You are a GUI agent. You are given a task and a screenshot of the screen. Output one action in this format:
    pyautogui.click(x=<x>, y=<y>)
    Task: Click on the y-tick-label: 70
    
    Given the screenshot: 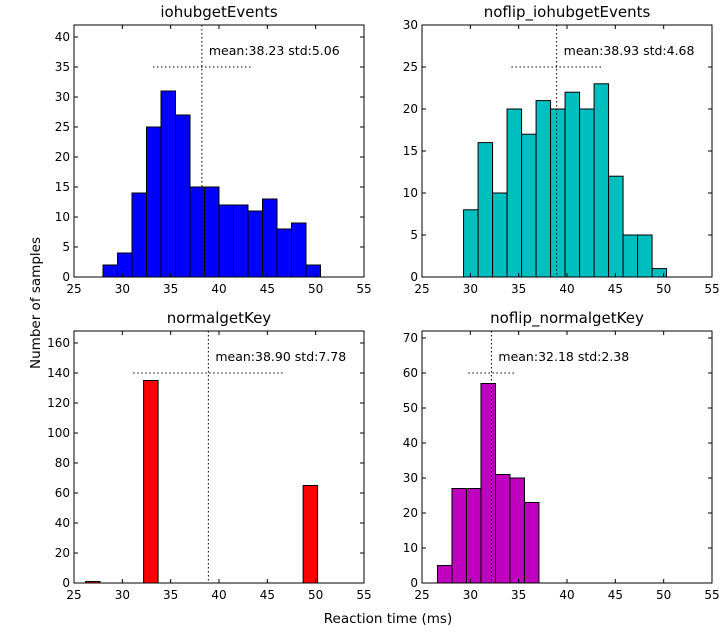 What is the action you would take?
    pyautogui.click(x=410, y=338)
    